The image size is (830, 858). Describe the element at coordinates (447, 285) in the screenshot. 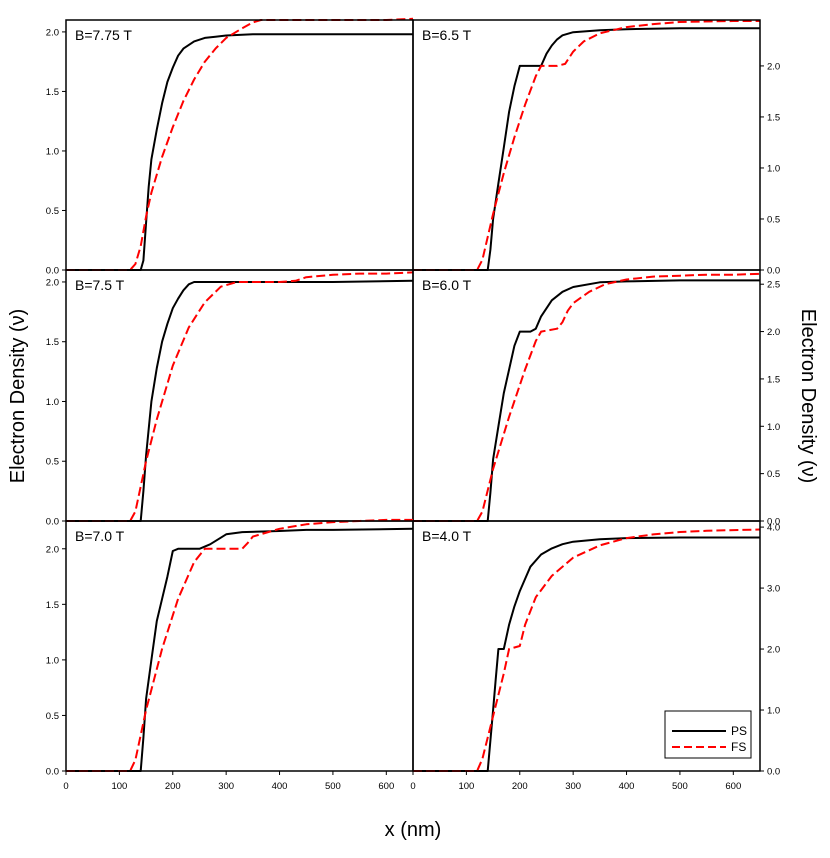

I see `panel-4-field-label: B=6.0 T` at that location.